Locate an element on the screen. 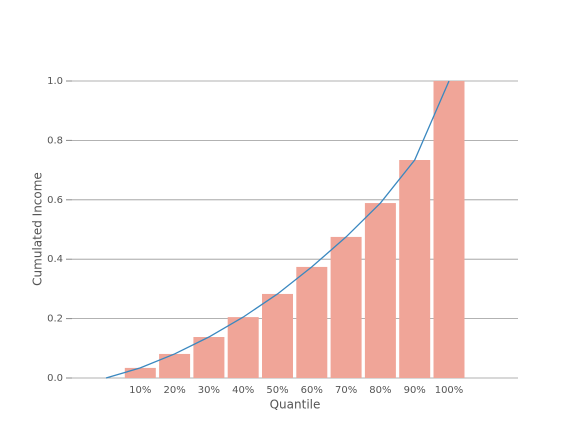  y-tick-label: 0.6 is located at coordinates (55, 200).